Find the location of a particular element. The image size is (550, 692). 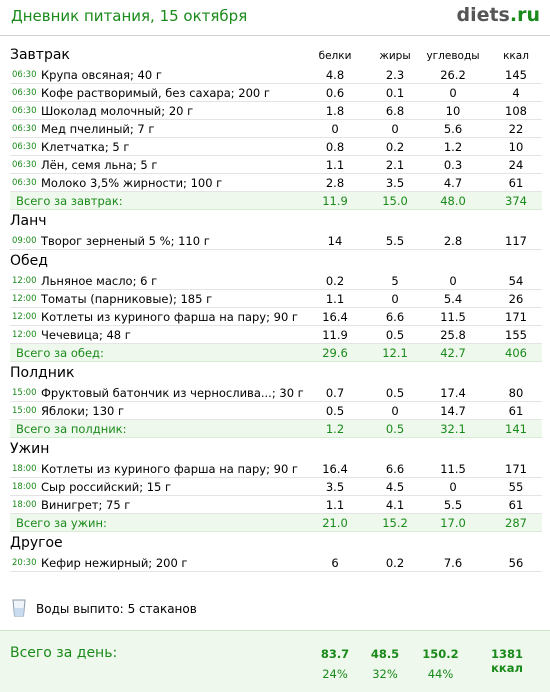

food-row: 15:00 Яблоки; 130 г 0.5 0 14.7 61 is located at coordinates (276, 411).